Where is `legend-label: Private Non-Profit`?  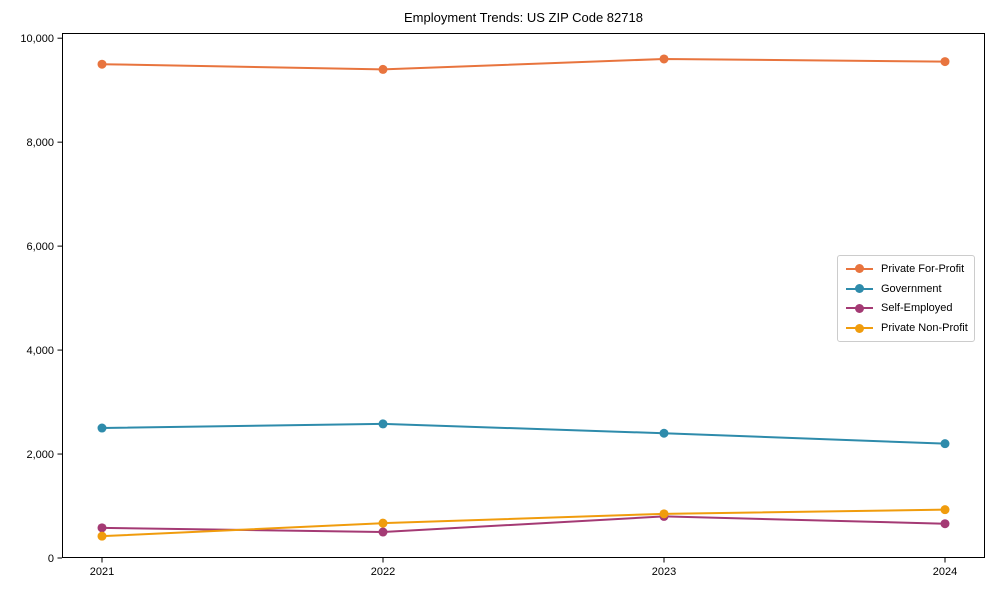 legend-label: Private Non-Profit is located at coordinates (924, 328).